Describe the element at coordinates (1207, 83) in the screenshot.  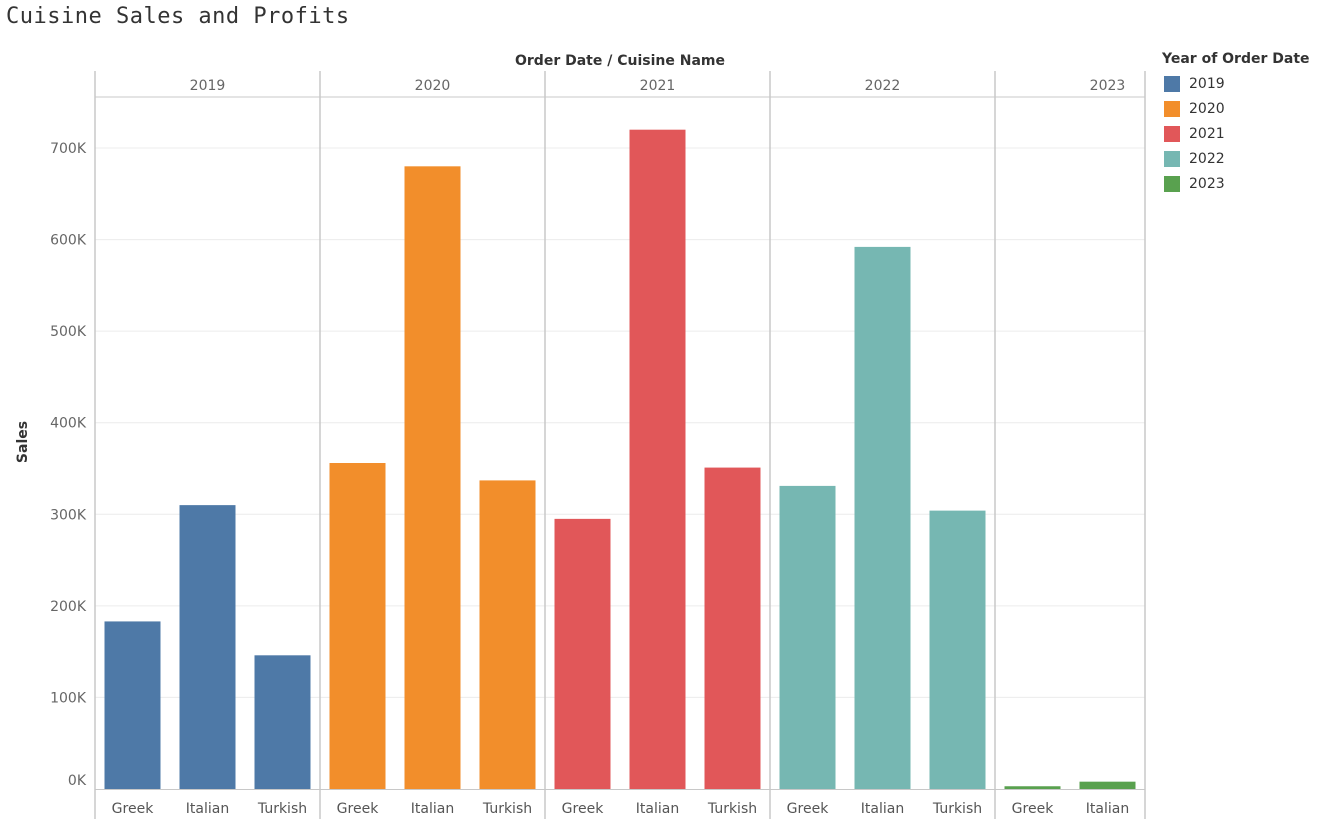
I see `legend-label: 2019` at that location.